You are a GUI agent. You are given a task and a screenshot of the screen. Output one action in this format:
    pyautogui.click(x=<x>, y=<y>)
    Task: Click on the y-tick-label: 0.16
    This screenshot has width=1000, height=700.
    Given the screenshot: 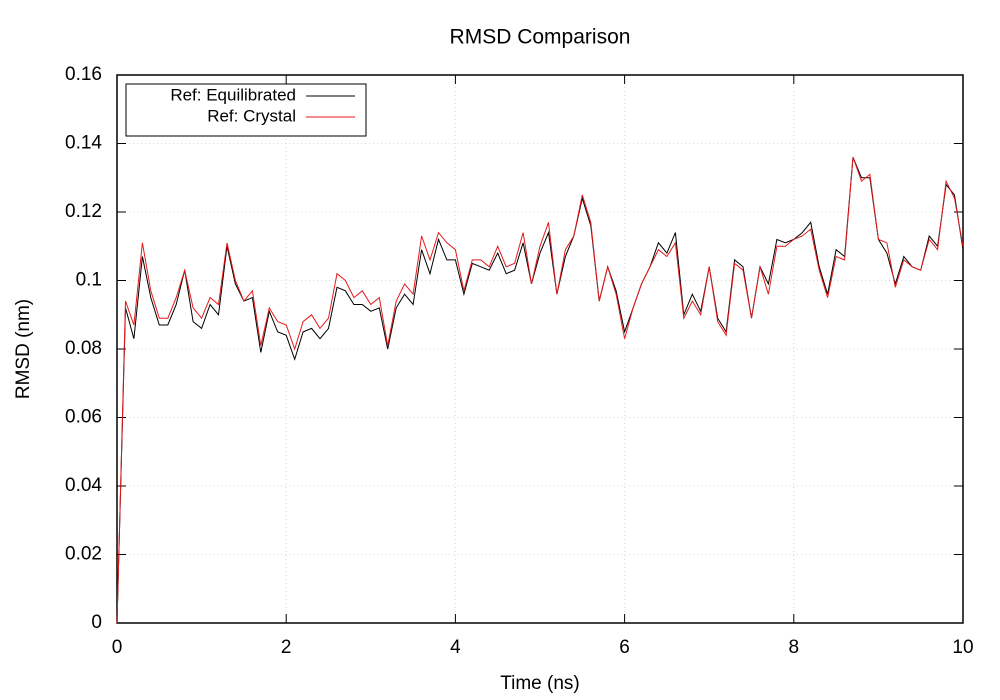 What is the action you would take?
    pyautogui.click(x=83, y=74)
    